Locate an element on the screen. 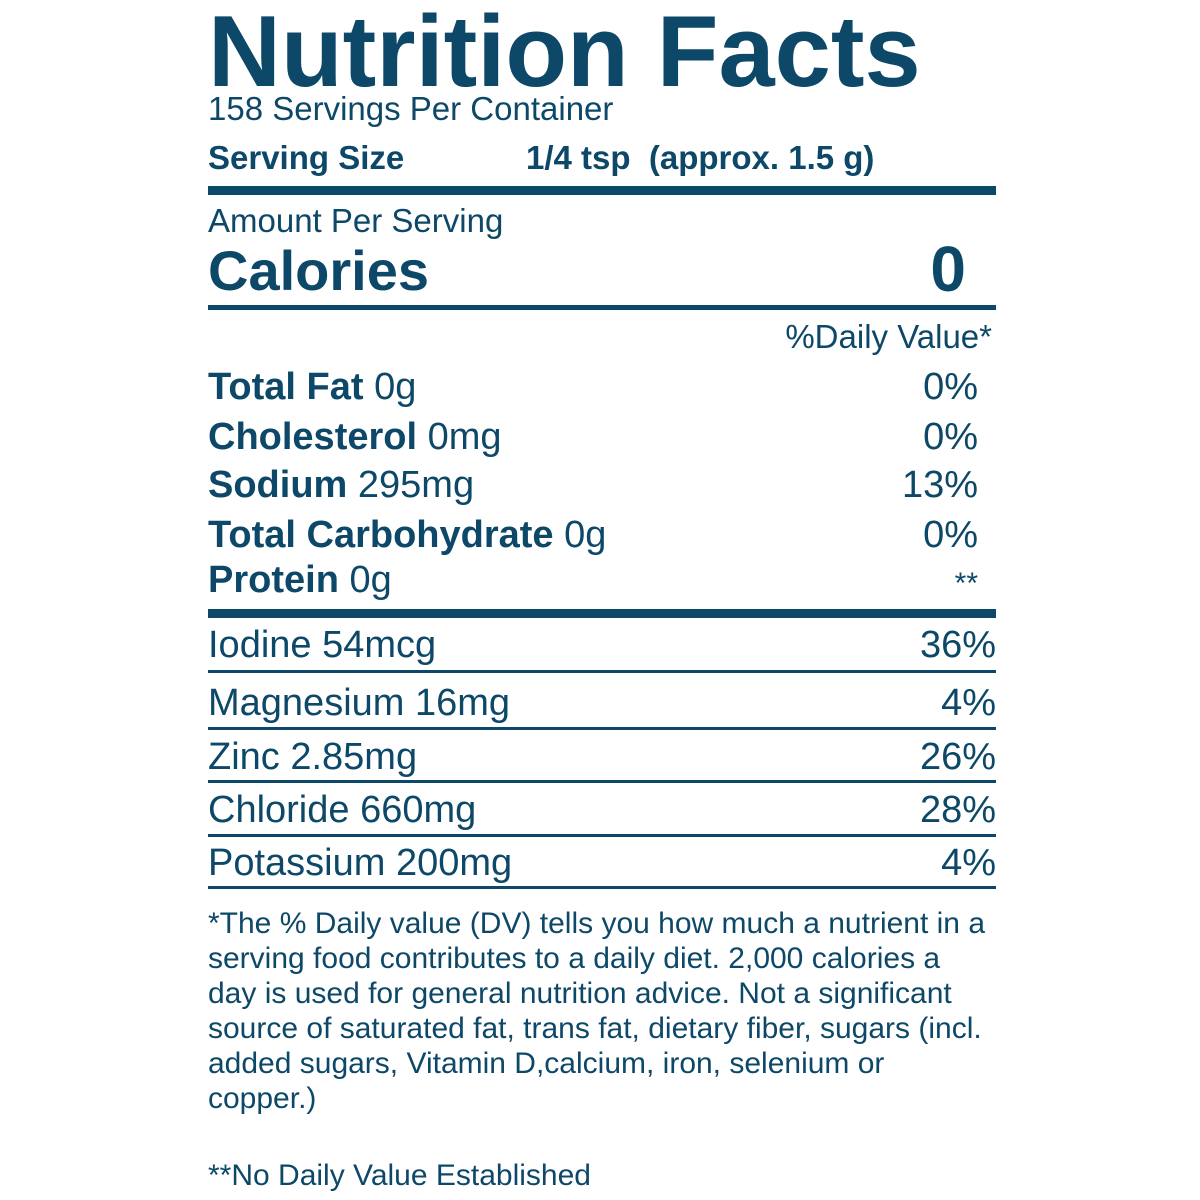 This screenshot has height=1200, width=1200. mineral-row: Chloride 660mg 28% is located at coordinates (602, 816).